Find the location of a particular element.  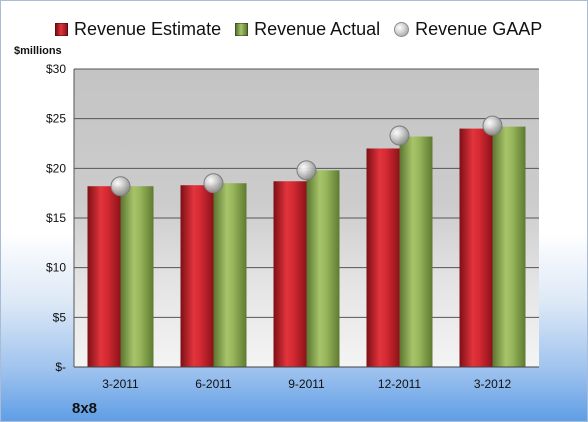

legend-item-revenue-gaap: Revenue GAAP is located at coordinates (468, 29).